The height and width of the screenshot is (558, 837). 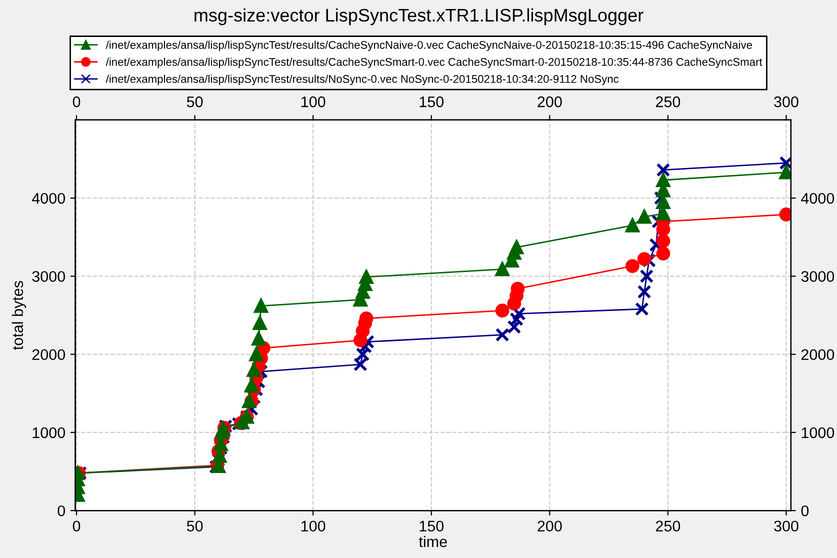 What do you see at coordinates (550, 526) in the screenshot?
I see `x-tick-label: 200` at bounding box center [550, 526].